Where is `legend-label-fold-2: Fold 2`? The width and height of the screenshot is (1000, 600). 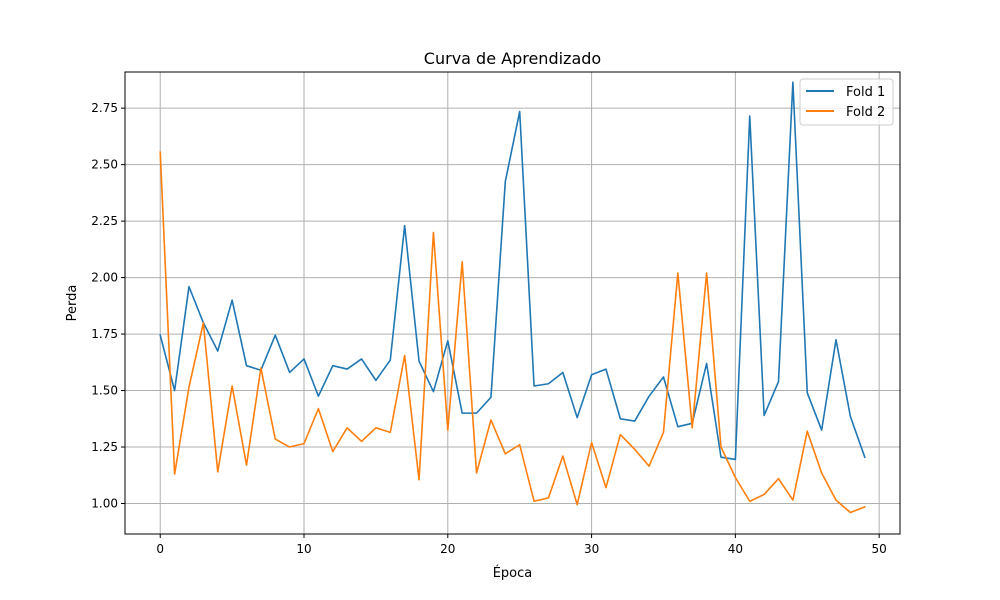 legend-label-fold-2: Fold 2 is located at coordinates (865, 112).